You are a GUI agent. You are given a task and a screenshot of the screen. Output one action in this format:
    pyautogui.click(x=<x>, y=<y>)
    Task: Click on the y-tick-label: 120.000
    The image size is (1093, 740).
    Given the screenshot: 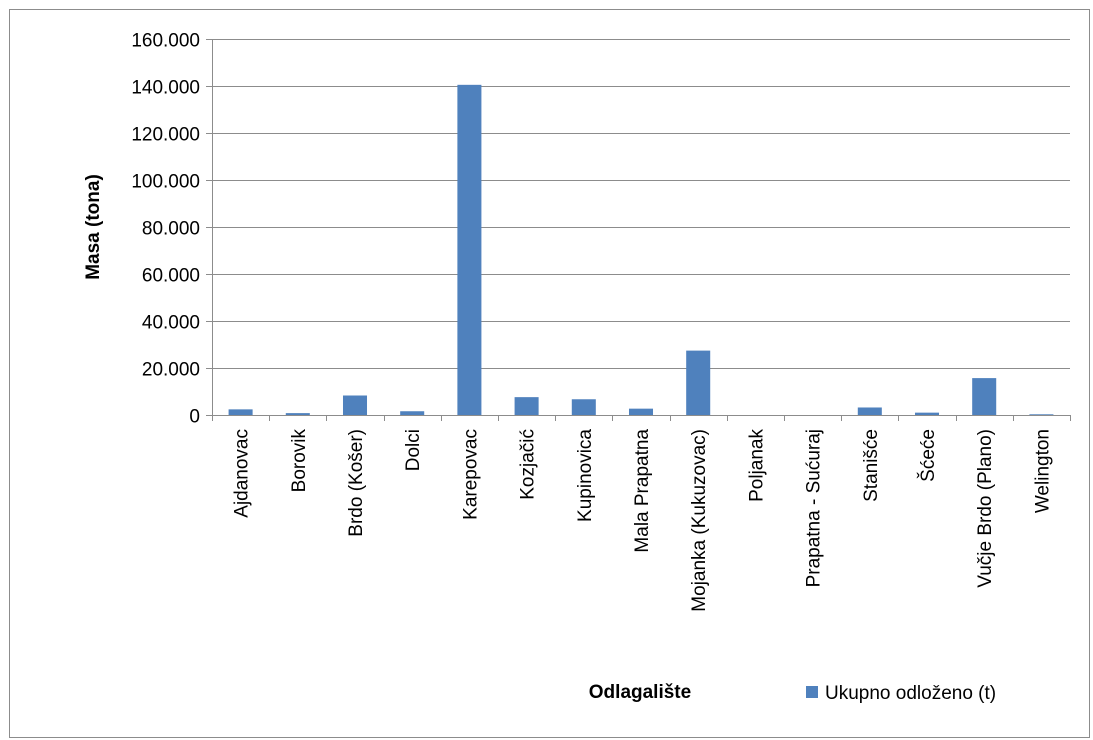 What is the action you would take?
    pyautogui.click(x=165, y=135)
    